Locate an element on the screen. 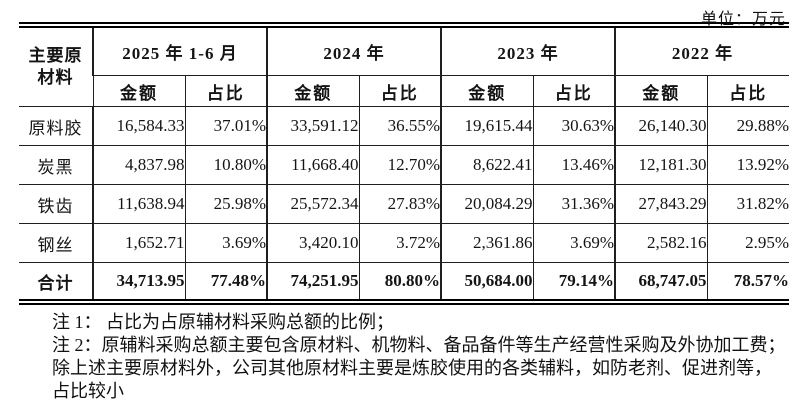 This screenshot has width=800, height=408. ratio-cell: 31.82% is located at coordinates (748, 204).